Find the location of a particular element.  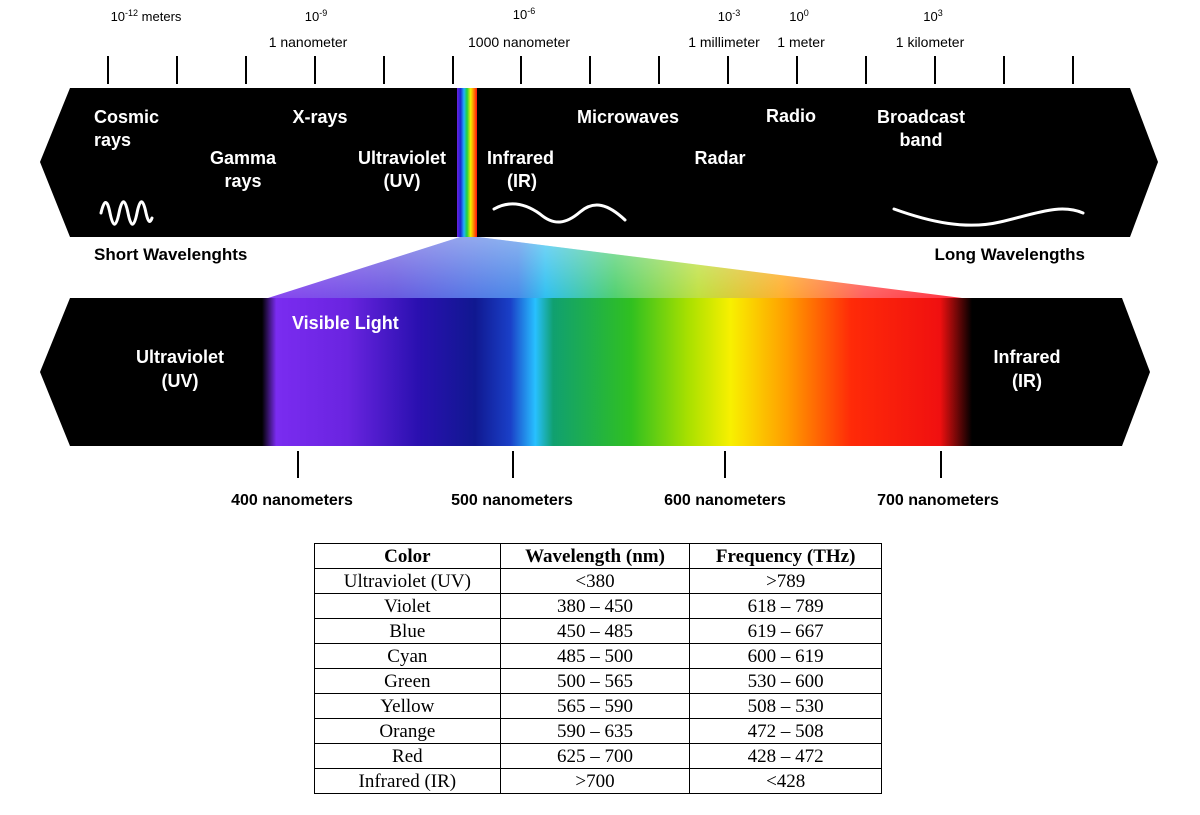

cell-color: Blue is located at coordinates (407, 631).